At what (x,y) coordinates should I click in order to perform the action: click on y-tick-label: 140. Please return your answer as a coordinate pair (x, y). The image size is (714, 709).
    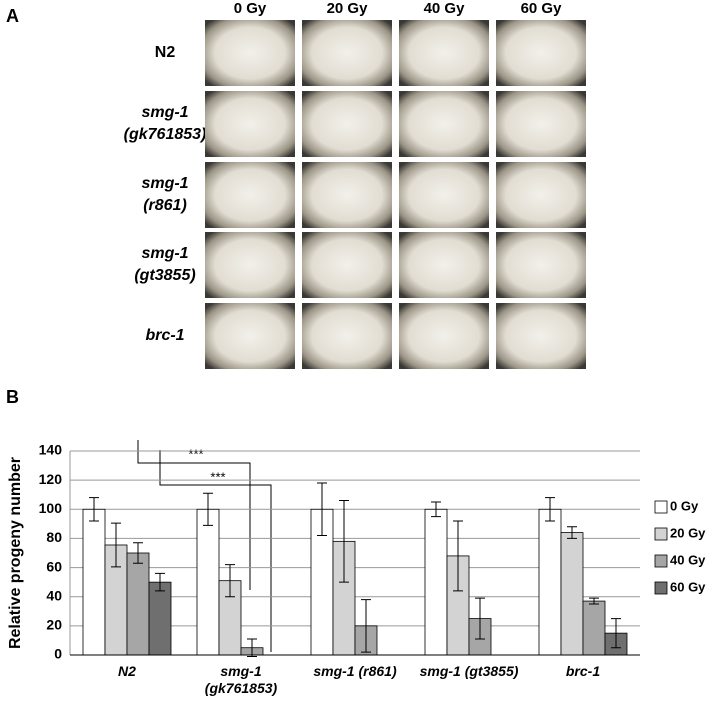
    Looking at the image, I should click on (51, 450).